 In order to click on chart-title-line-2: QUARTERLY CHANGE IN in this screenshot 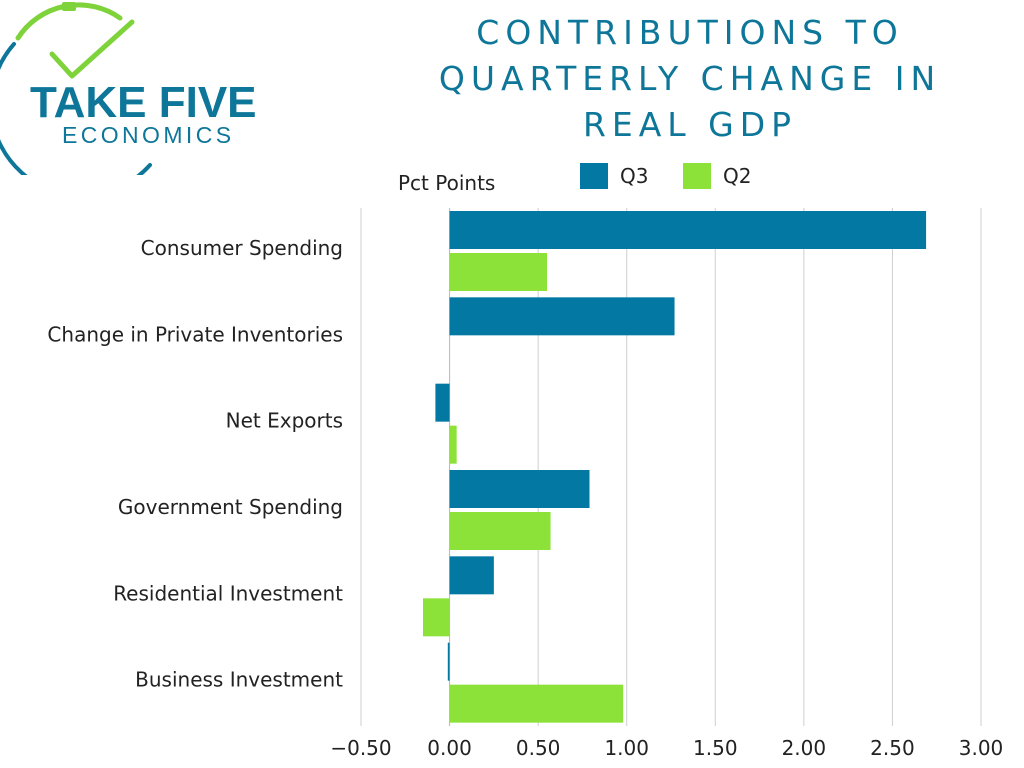, I will do `click(690, 78)`.